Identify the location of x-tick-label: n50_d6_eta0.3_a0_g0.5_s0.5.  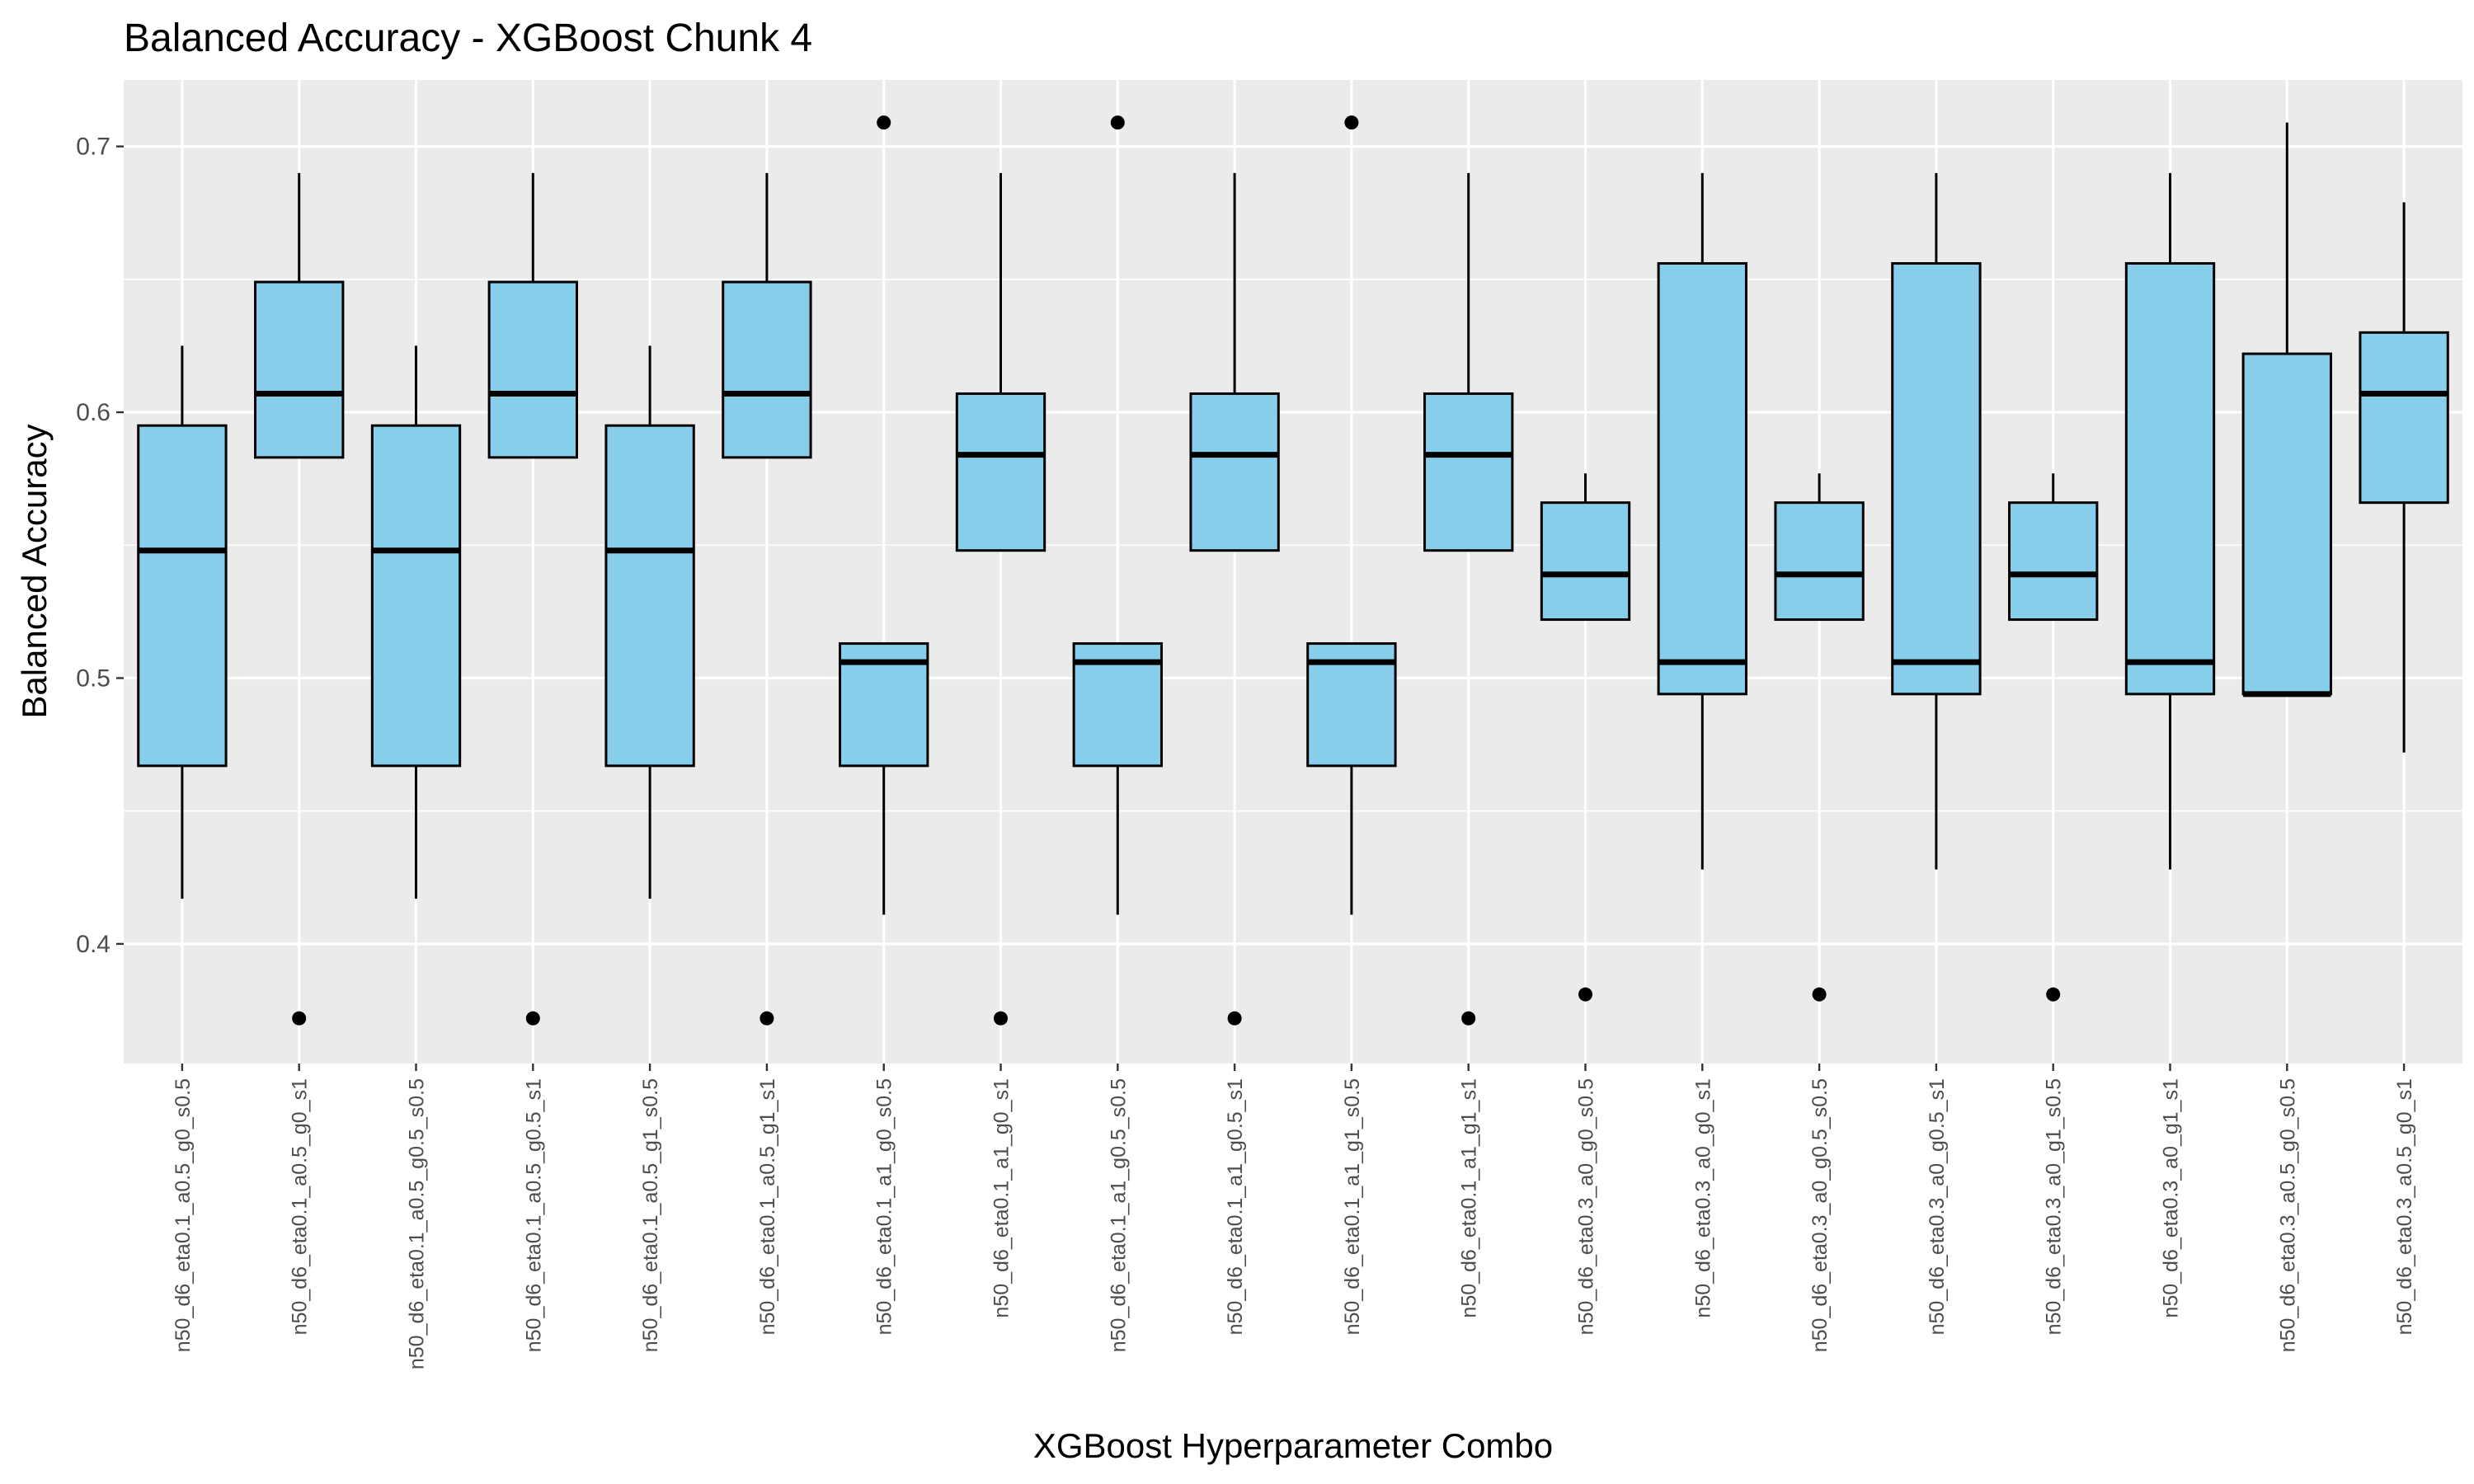
(1820, 1215).